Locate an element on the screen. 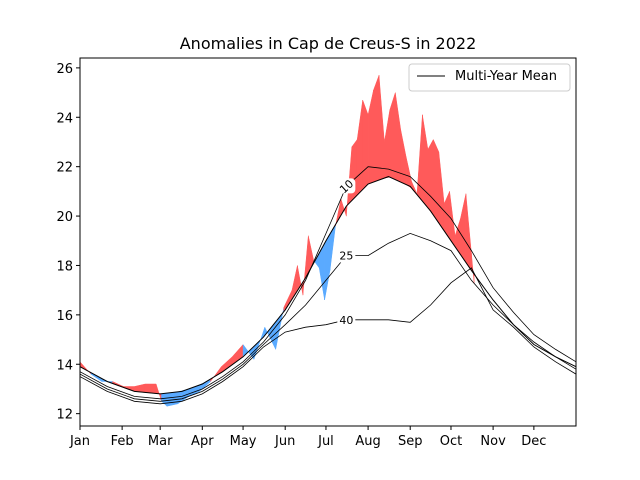 The image size is (640, 480). x-tick-label: Oct is located at coordinates (451, 441).